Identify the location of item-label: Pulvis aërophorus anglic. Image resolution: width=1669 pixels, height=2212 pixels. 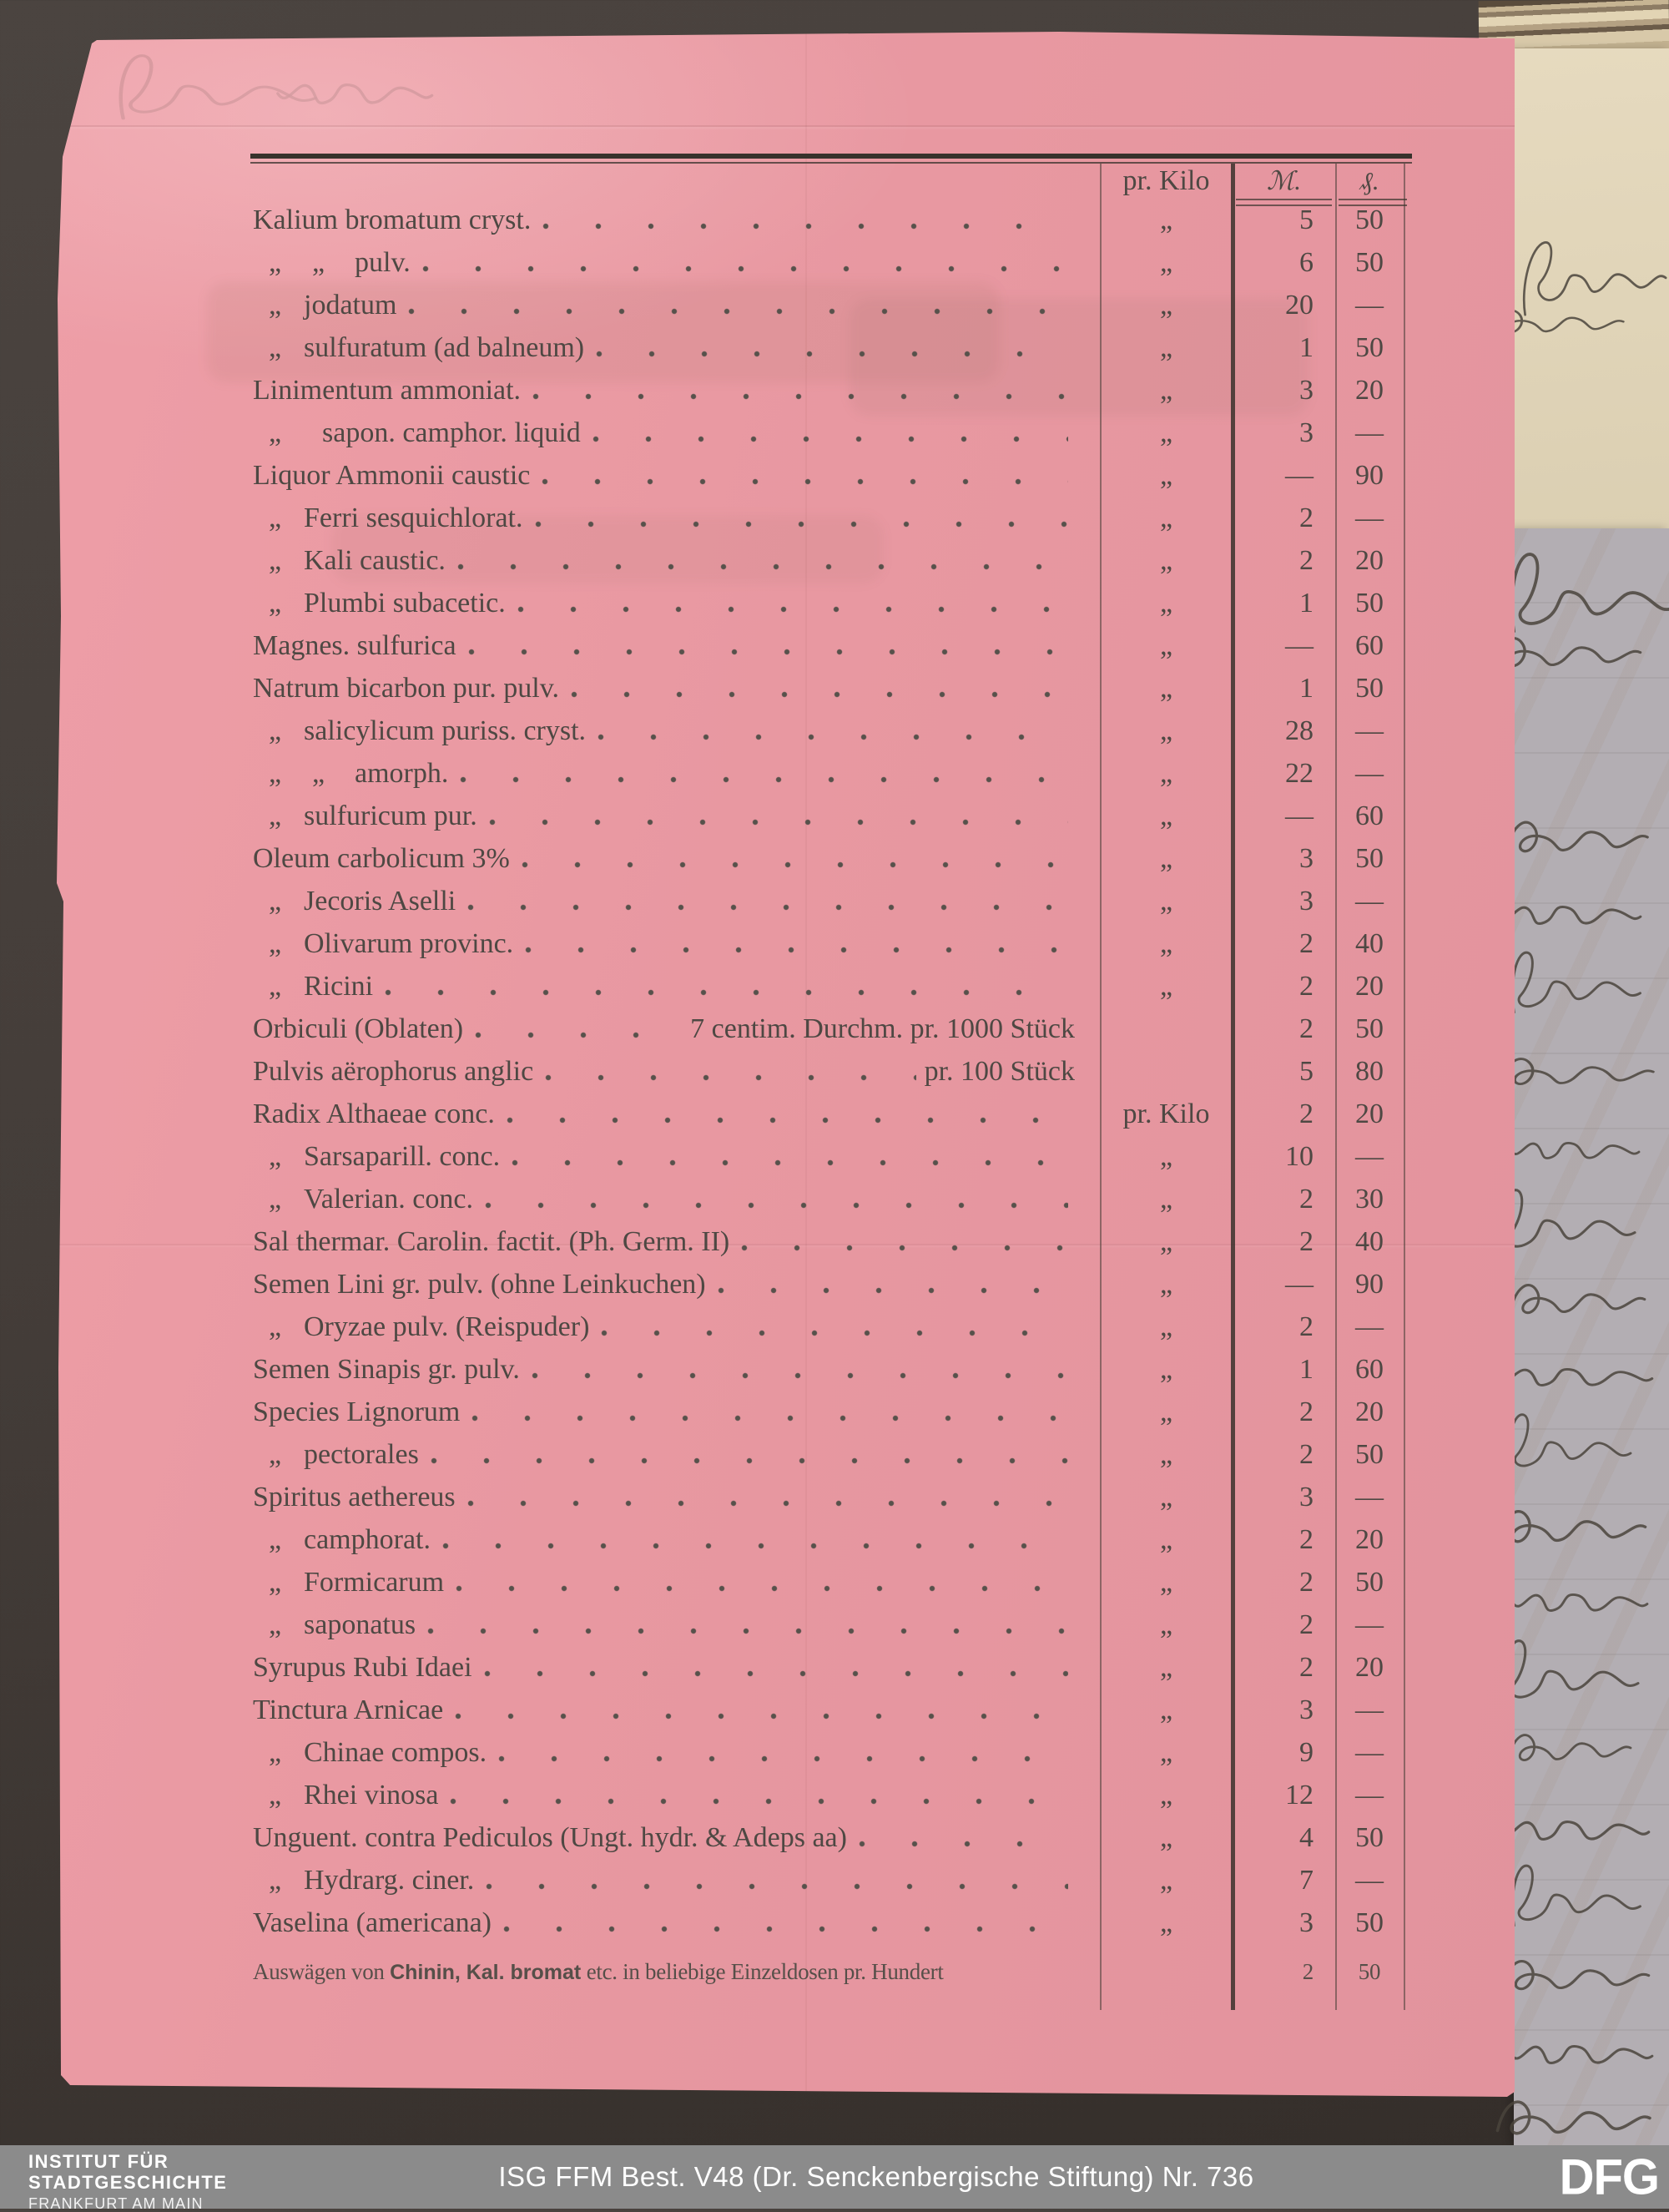
(393, 1071).